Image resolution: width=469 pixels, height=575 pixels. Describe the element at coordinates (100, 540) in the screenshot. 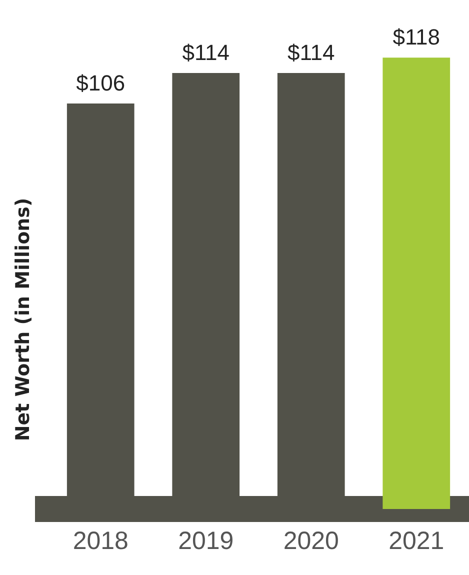

I see `x-tick-label: 2018` at that location.